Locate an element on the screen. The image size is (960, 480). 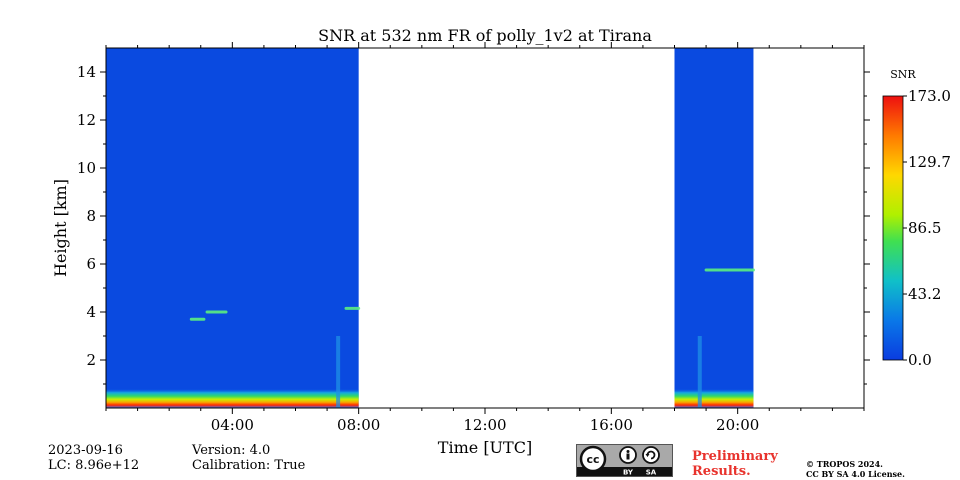
copyright-line2: CC BY SA 4.0 License. is located at coordinates (855, 474).